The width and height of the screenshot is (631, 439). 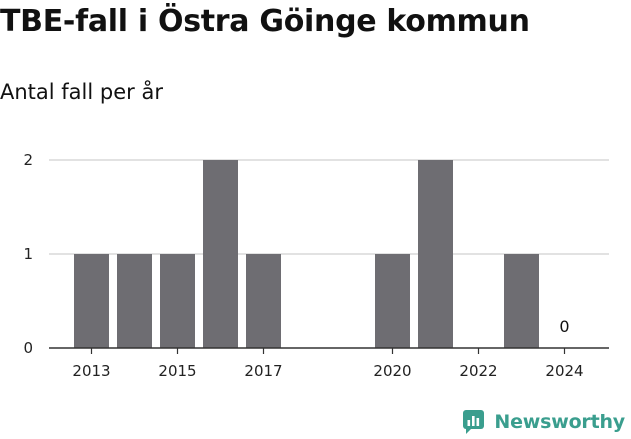 I want to click on bar-2014, so click(x=134, y=301).